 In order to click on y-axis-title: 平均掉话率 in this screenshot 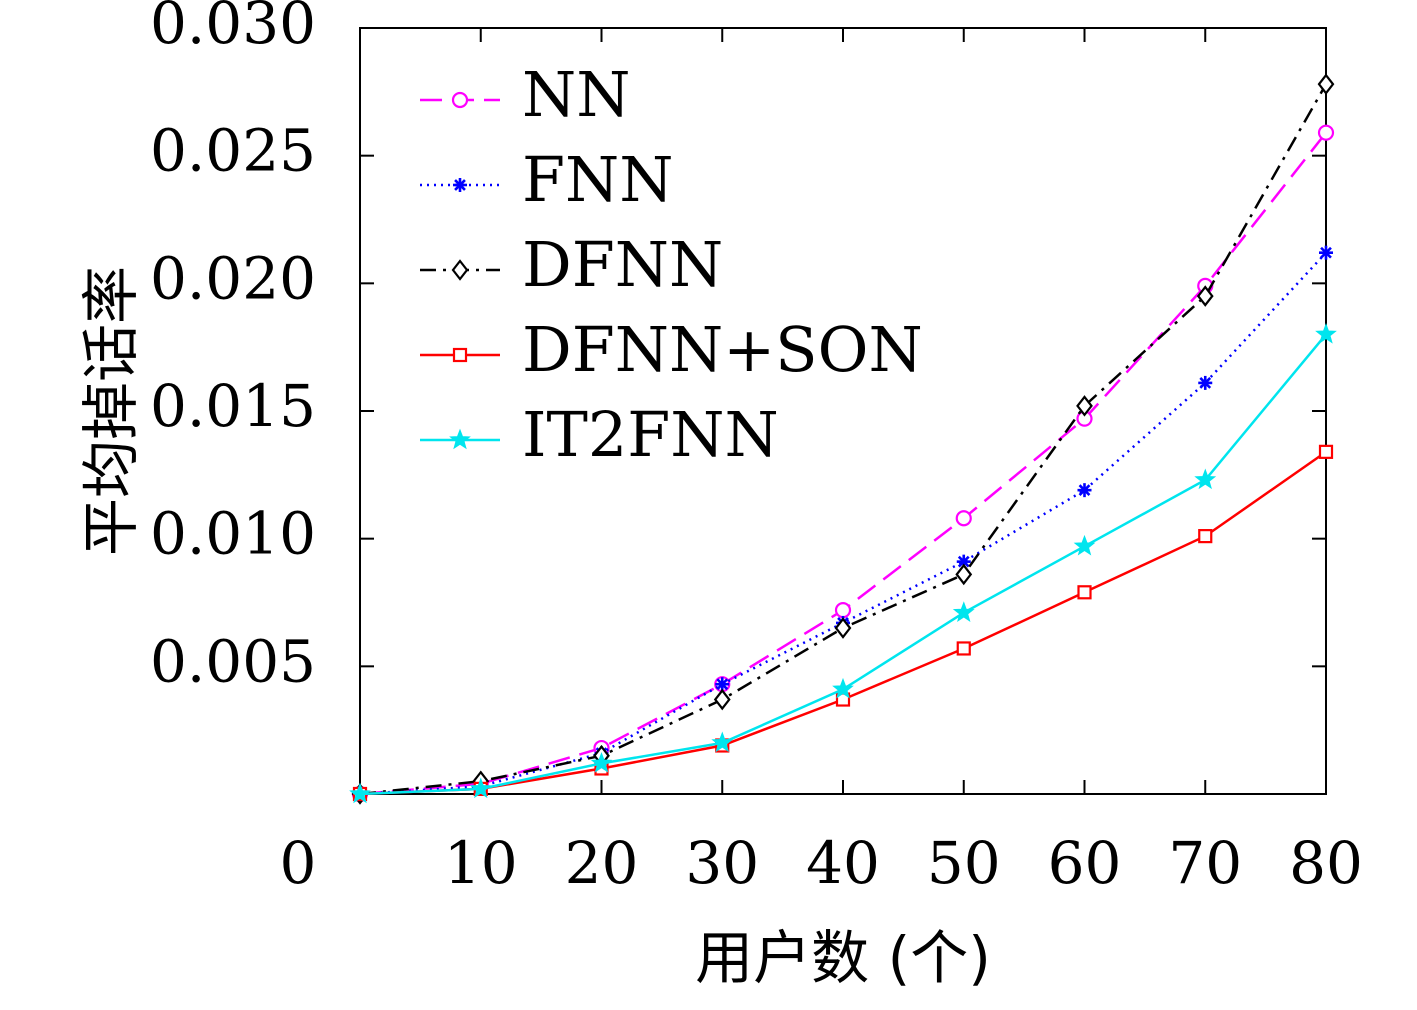, I will do `click(111, 411)`.